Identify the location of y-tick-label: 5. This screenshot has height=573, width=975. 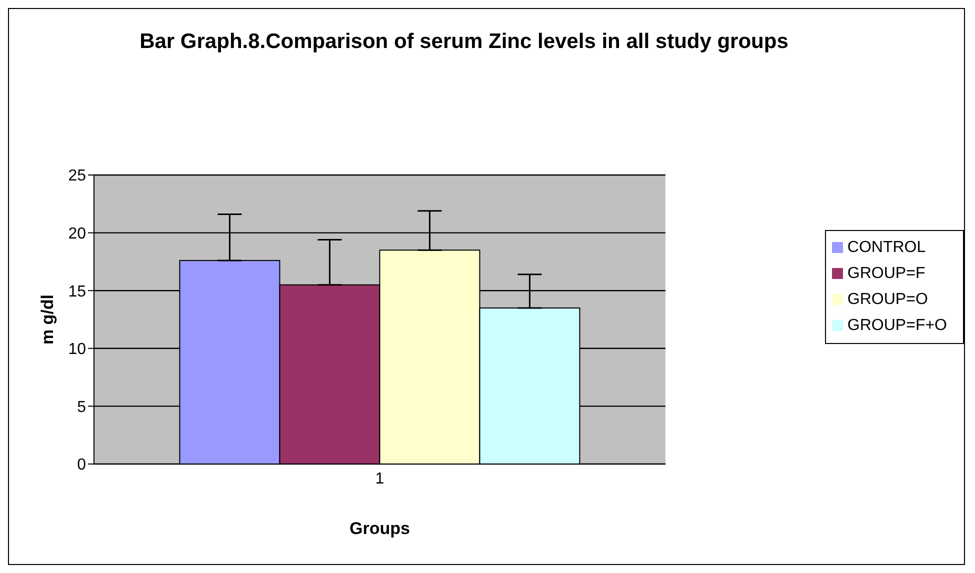
(81, 407).